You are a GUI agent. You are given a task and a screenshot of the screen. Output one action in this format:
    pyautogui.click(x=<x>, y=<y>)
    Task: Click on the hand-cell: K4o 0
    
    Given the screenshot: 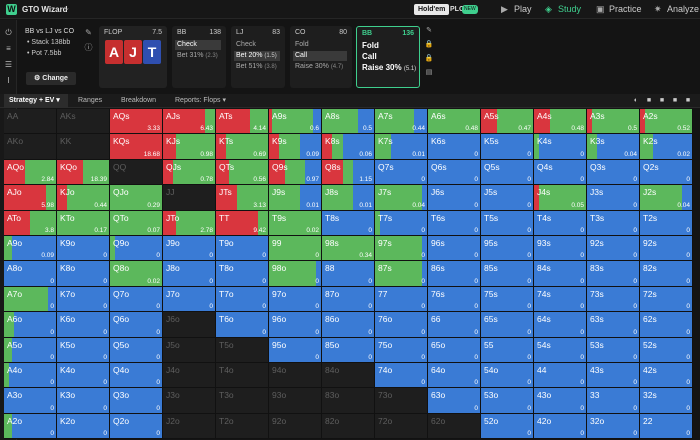 What is the action you would take?
    pyautogui.click(x=83, y=375)
    